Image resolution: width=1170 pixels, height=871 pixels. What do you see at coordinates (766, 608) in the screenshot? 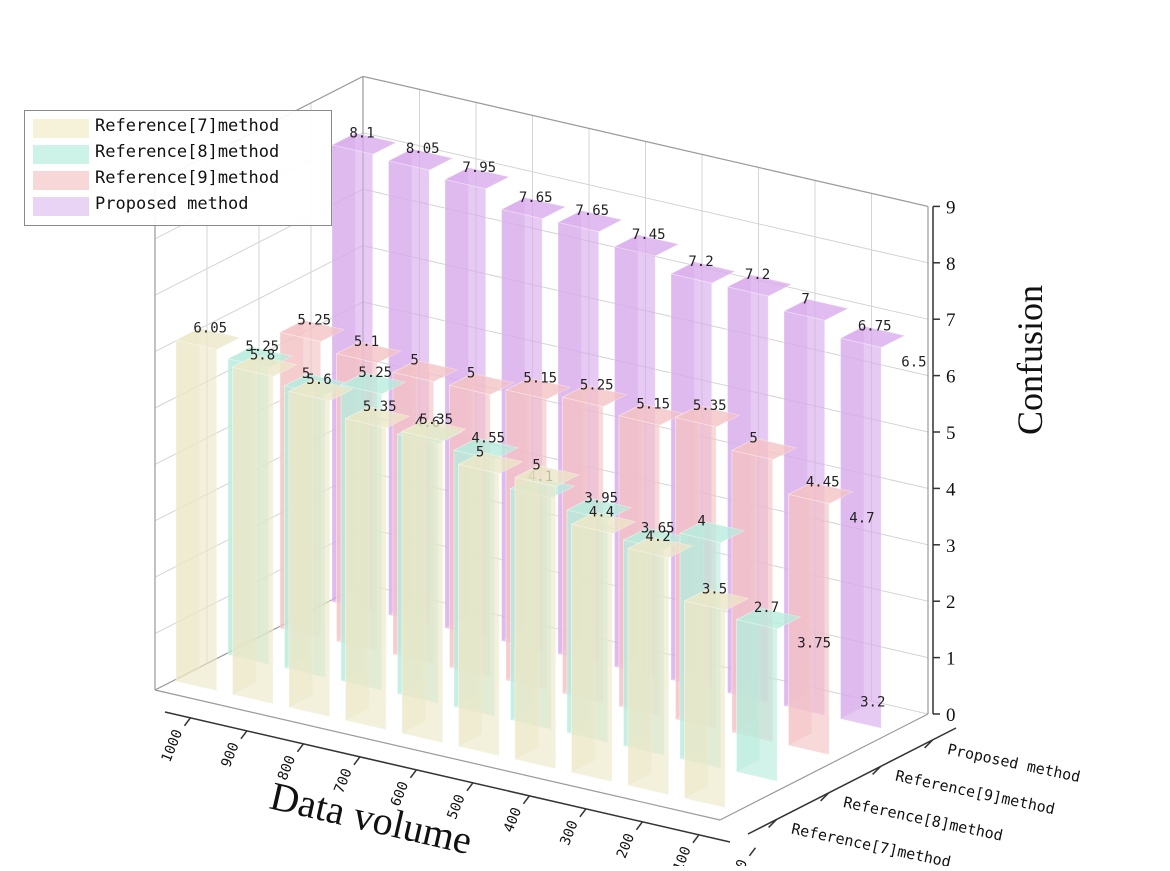
I see `data-label: 2.7` at bounding box center [766, 608].